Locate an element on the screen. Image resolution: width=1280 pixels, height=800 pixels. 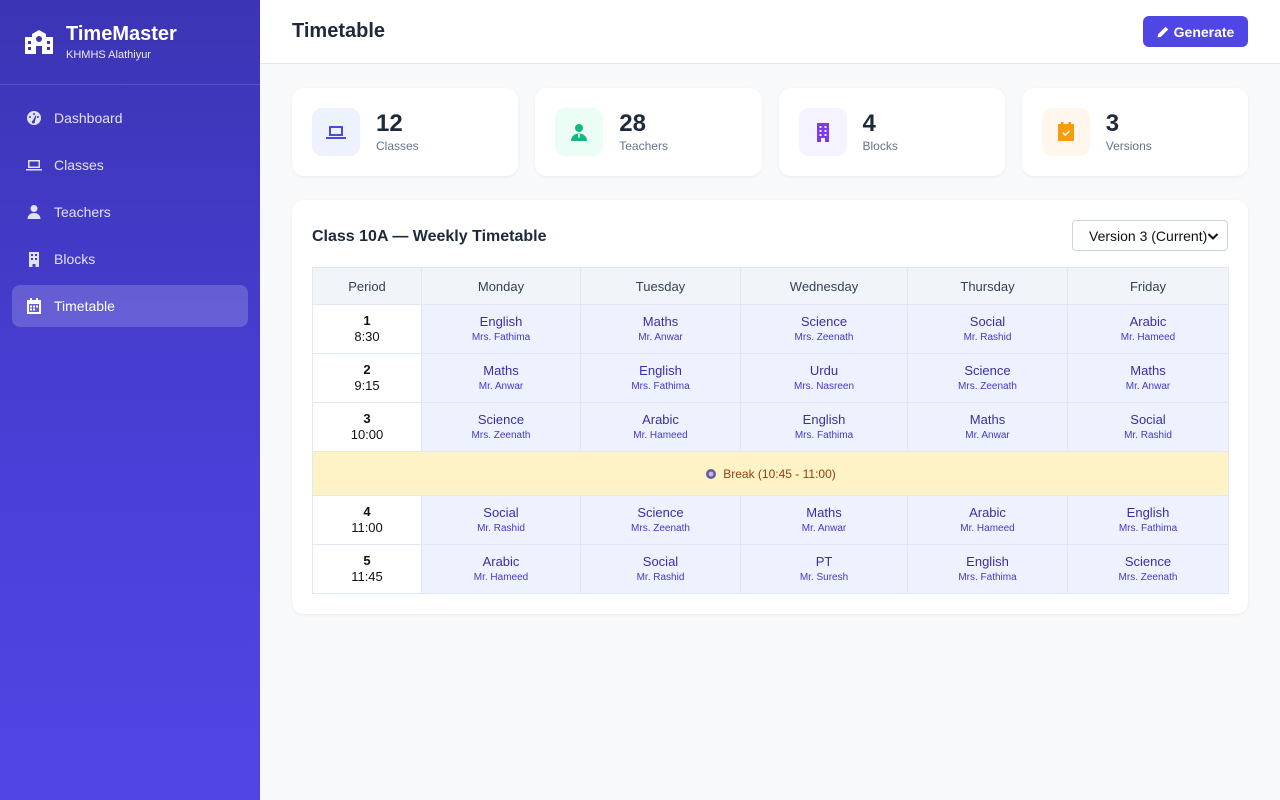
brand-subtitle: KHMHS Alathiyur is located at coordinates (108, 55).